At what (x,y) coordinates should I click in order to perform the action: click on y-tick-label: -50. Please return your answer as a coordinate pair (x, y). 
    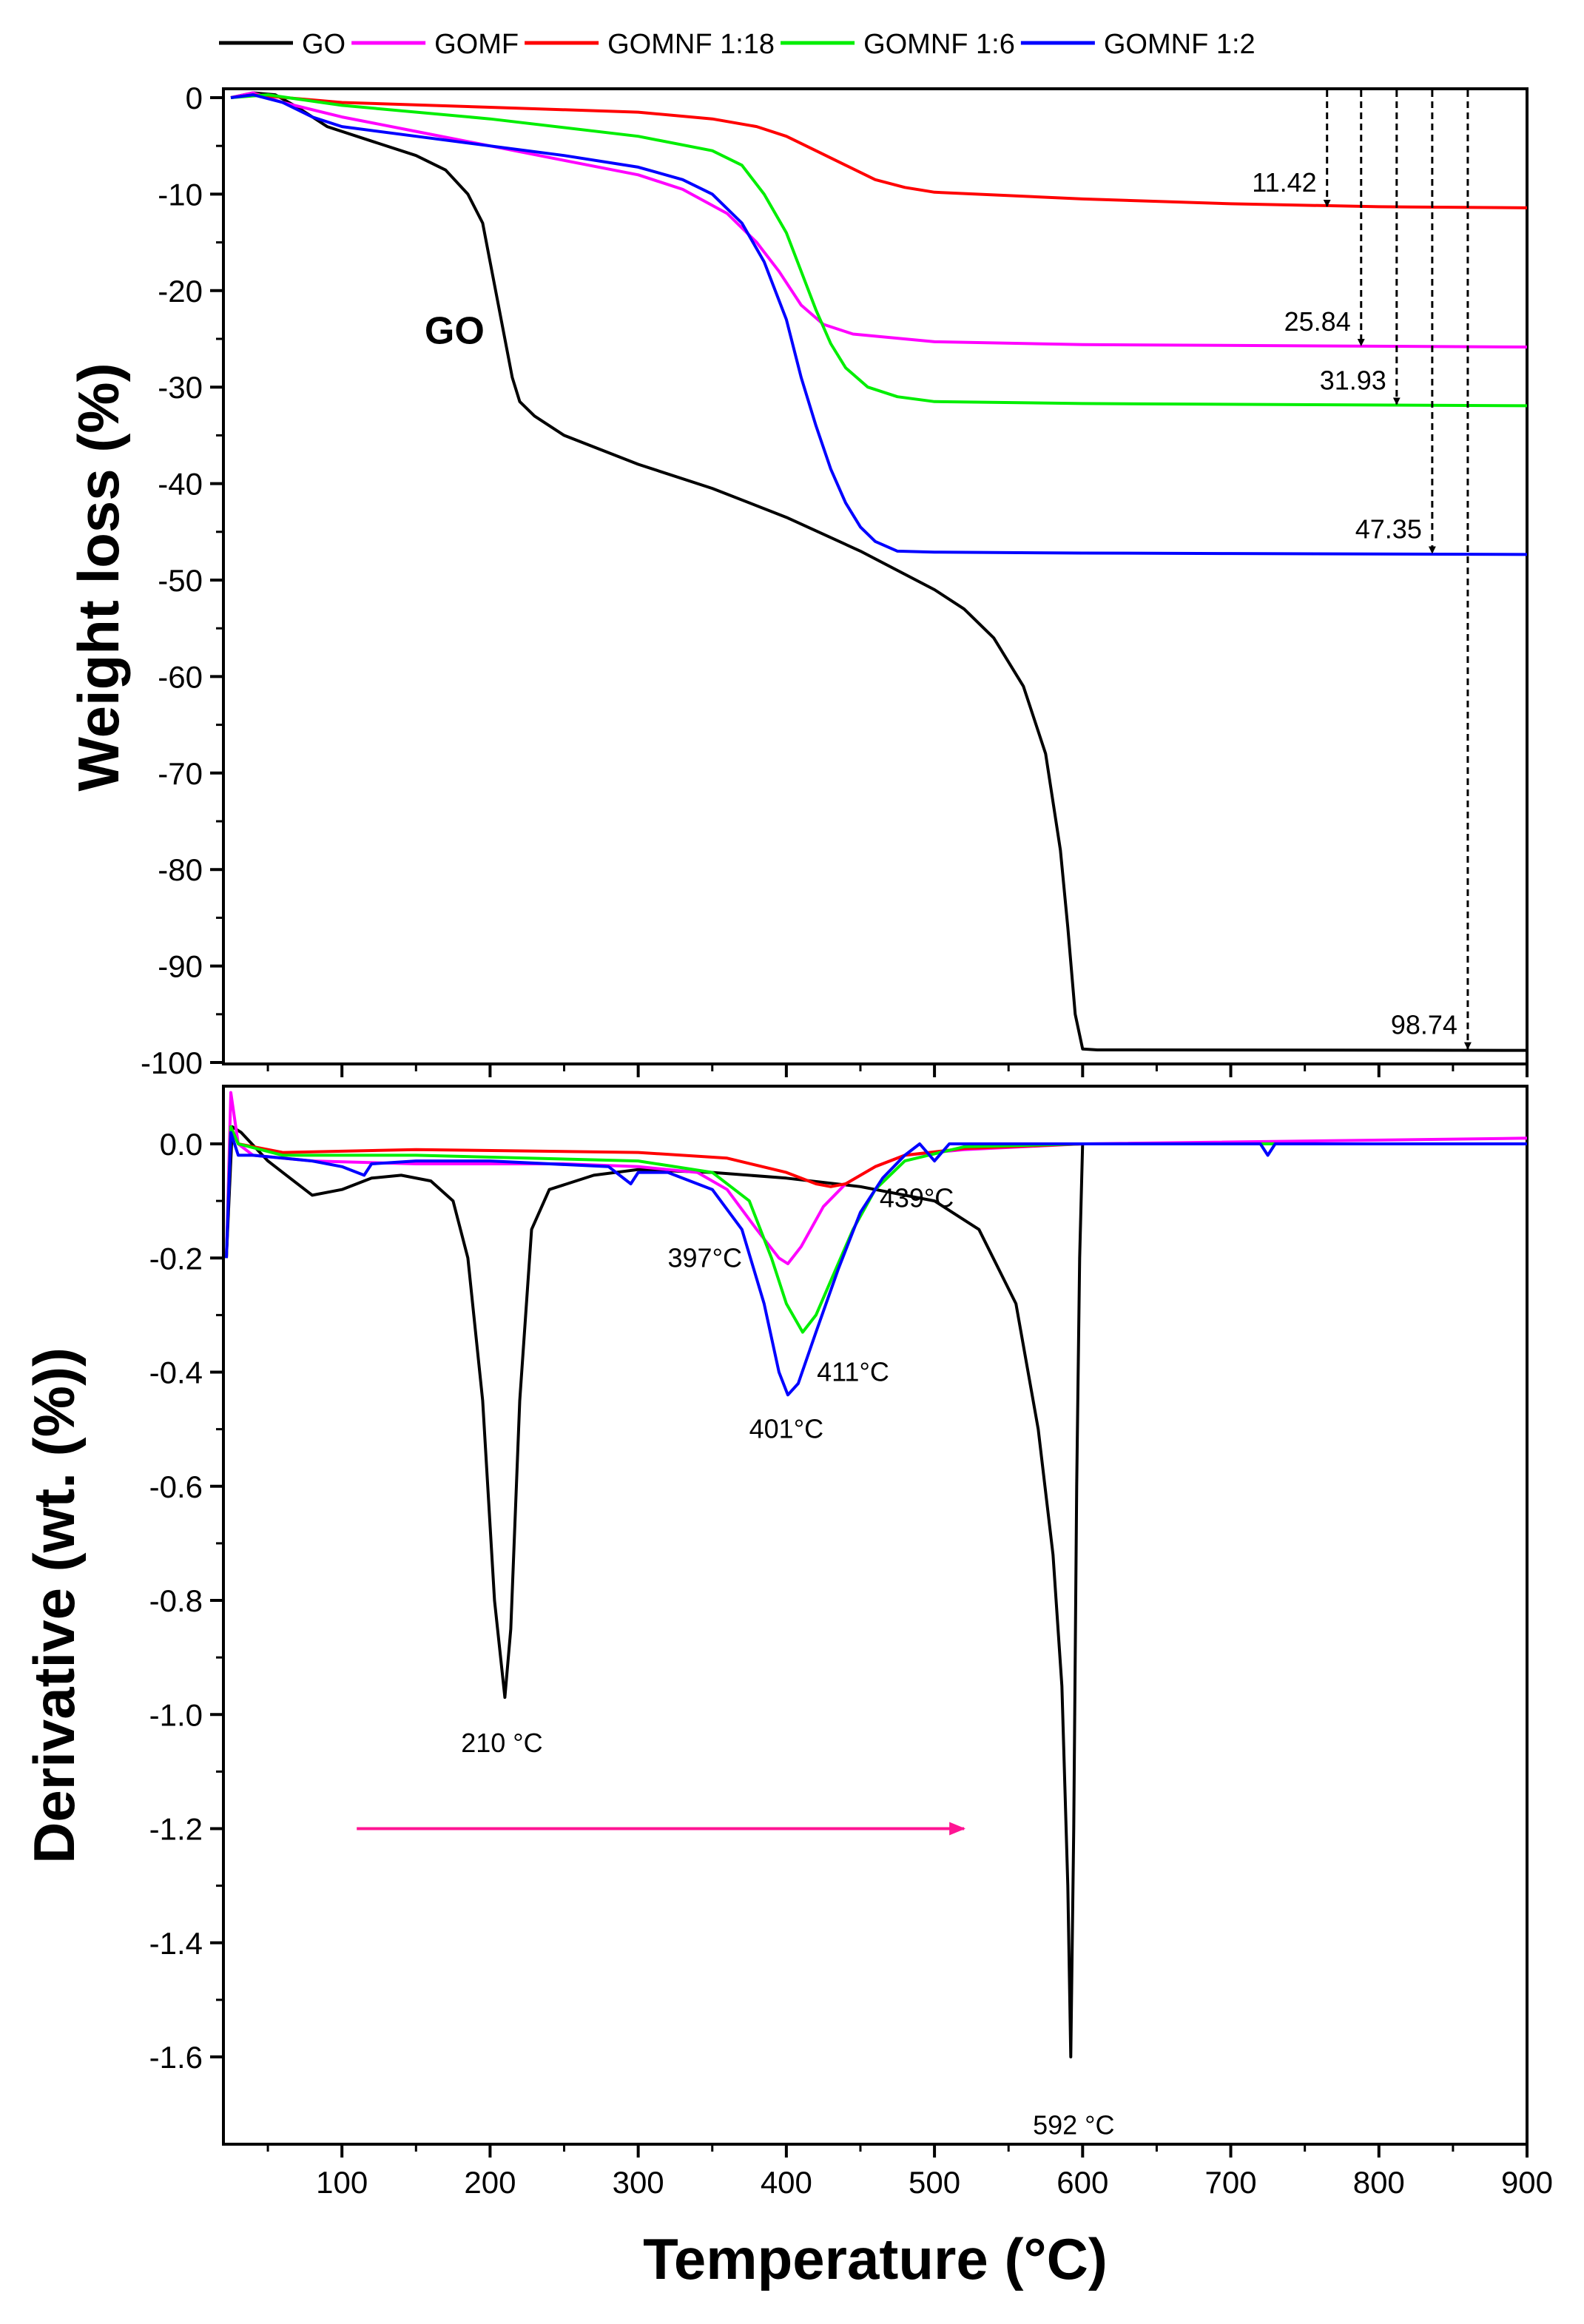
    Looking at the image, I should click on (181, 580).